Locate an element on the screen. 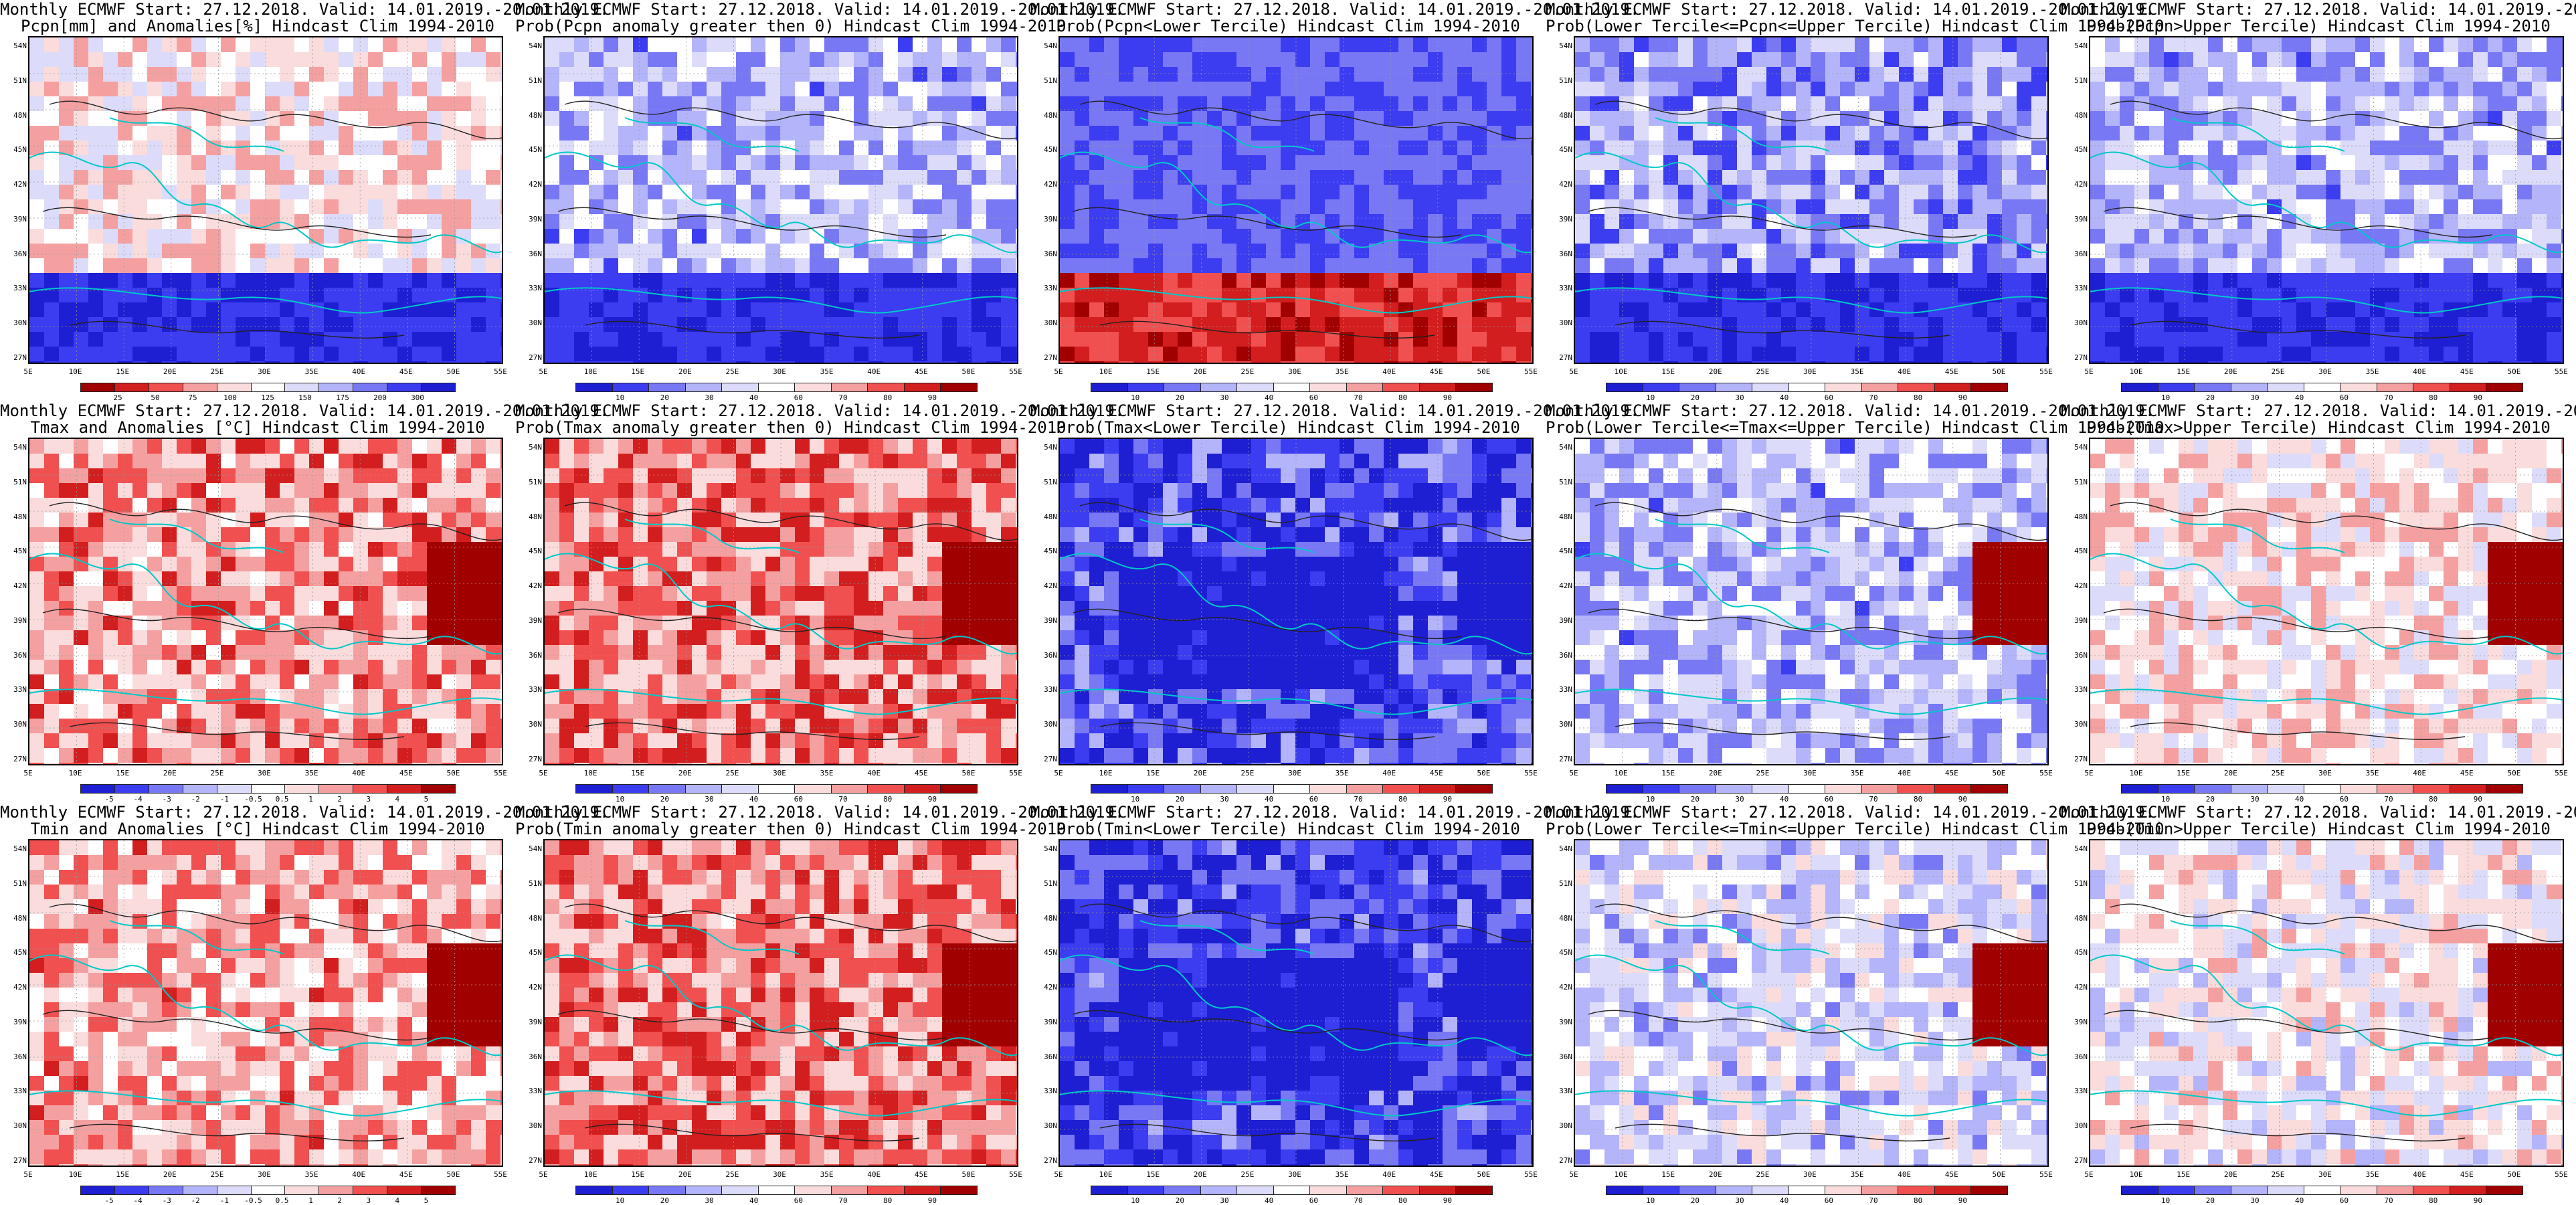  colorbar-tick-label: 1 is located at coordinates (310, 1200).